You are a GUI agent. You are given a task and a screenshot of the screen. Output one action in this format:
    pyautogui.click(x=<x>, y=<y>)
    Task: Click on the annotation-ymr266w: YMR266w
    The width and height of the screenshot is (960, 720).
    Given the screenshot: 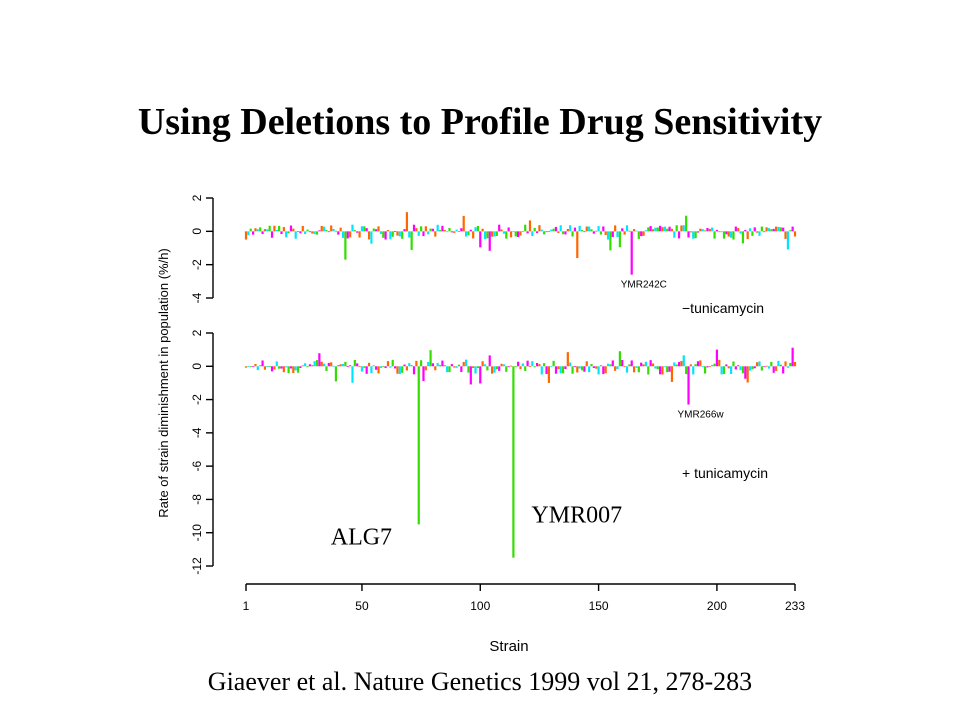 What is the action you would take?
    pyautogui.click(x=701, y=415)
    